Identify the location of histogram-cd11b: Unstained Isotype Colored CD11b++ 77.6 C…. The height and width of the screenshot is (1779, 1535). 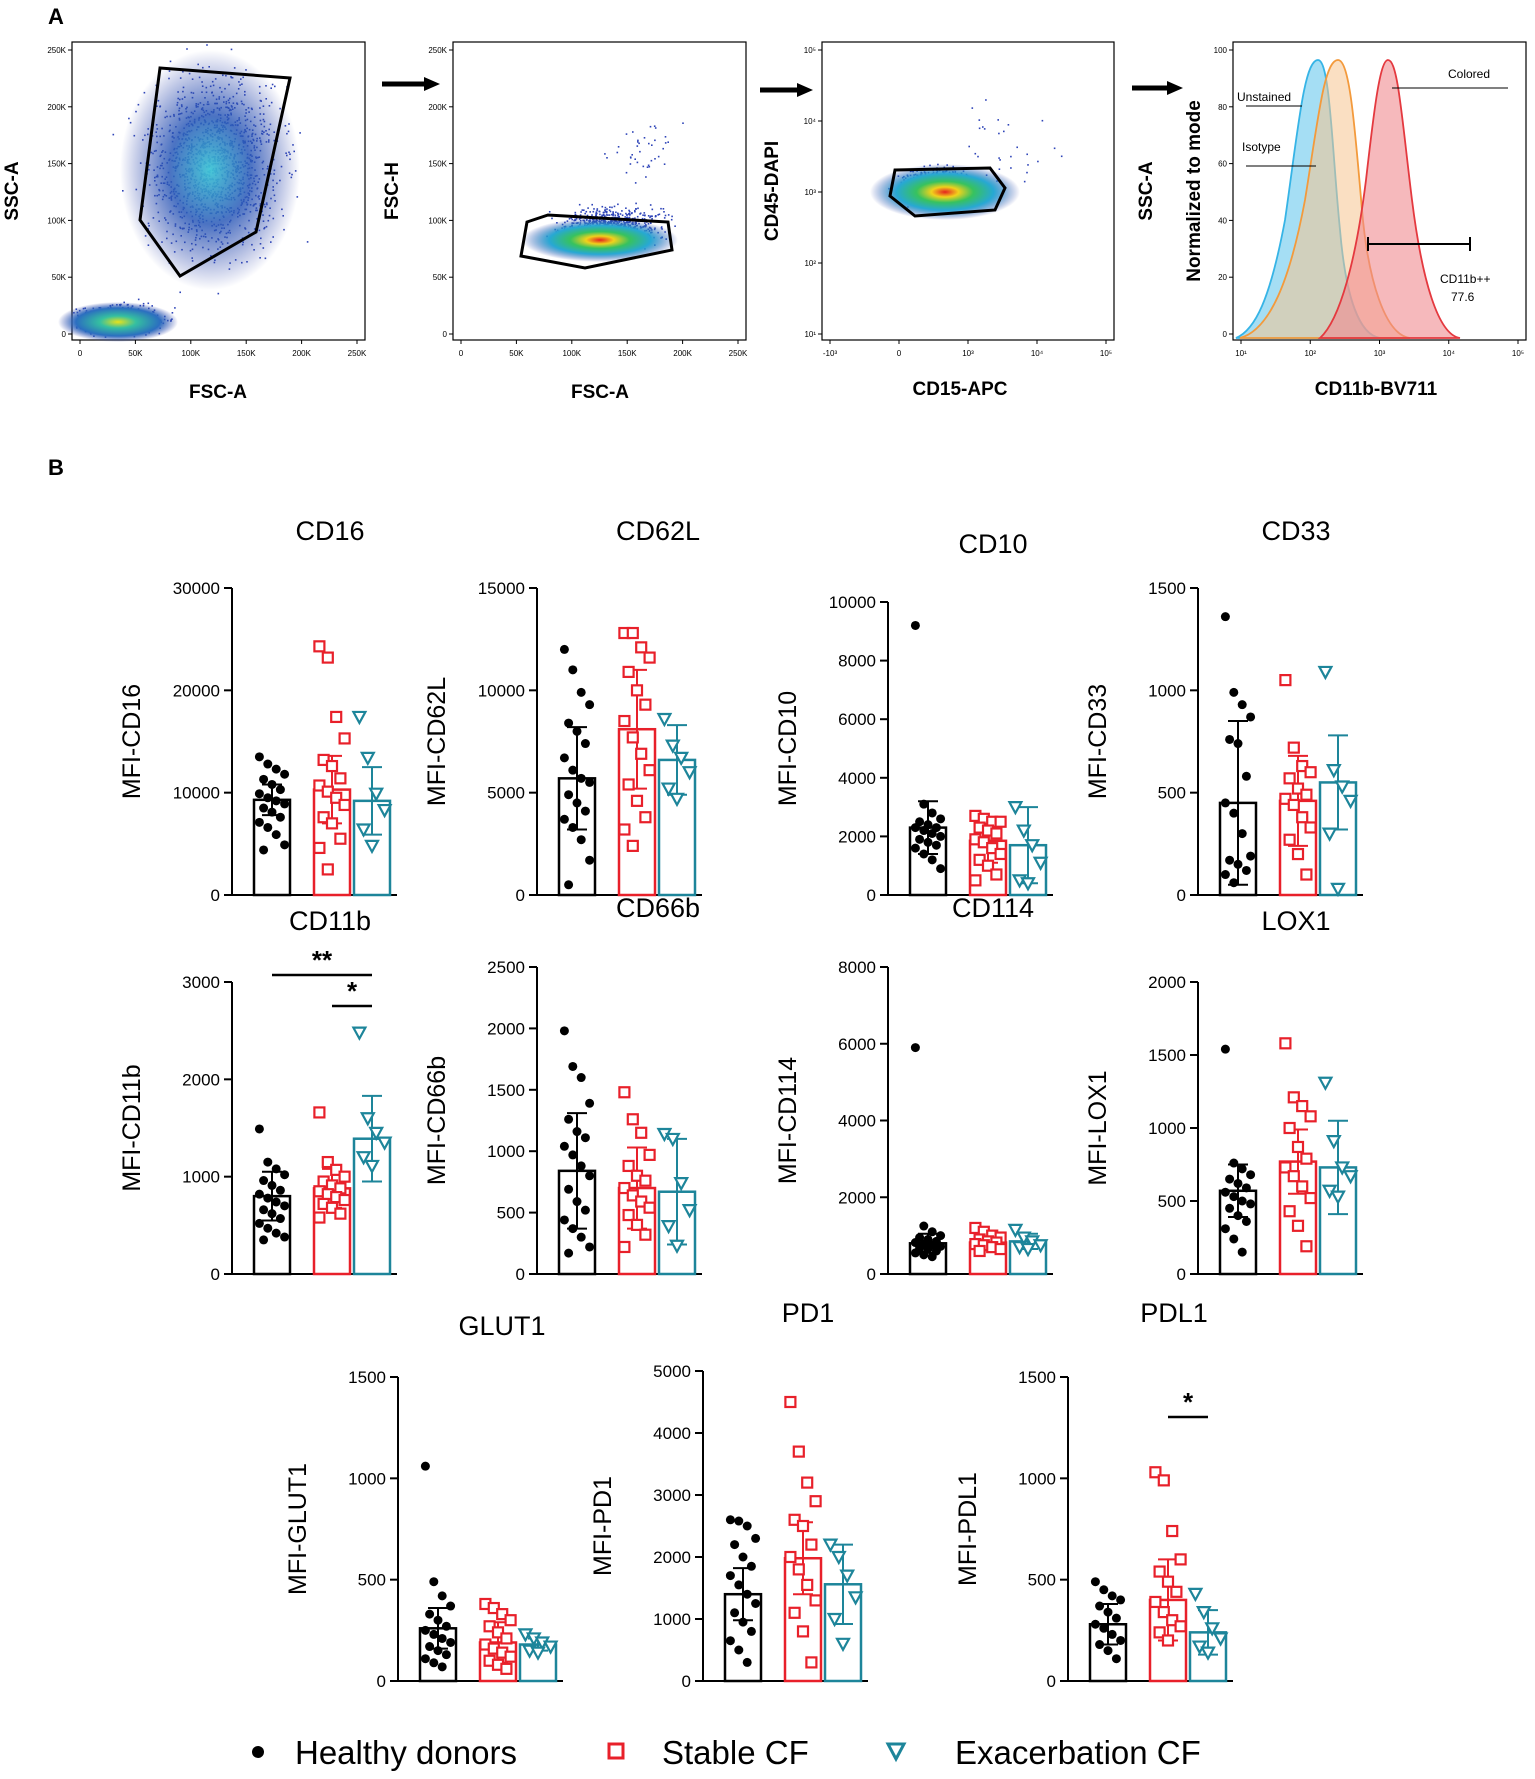
(1331, 220).